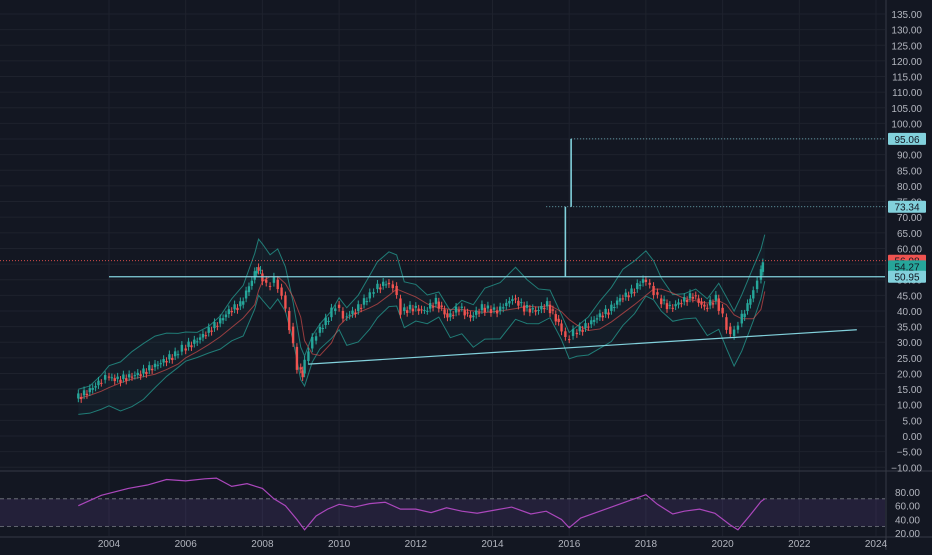 The image size is (932, 555). Describe the element at coordinates (909, 171) in the screenshot. I see `y-tick-label: 85.00` at that location.